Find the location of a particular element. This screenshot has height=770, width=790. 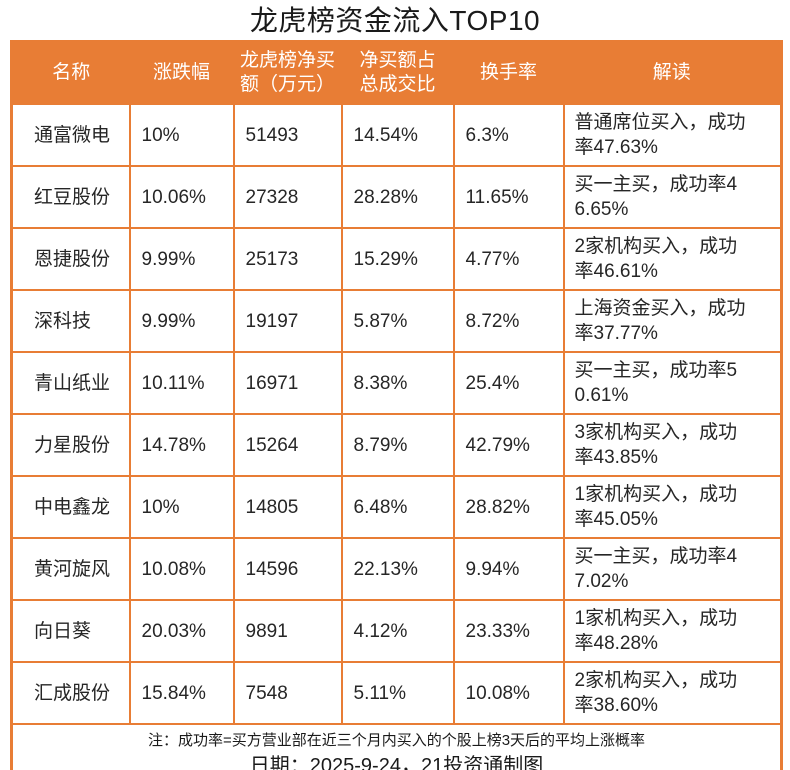

column-header-net-buy-ratio: 净买额占 总成交比 is located at coordinates (397, 72).